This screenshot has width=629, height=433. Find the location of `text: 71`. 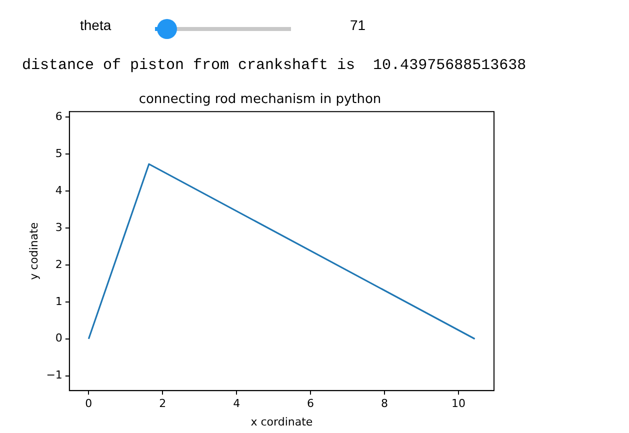

text: 71 is located at coordinates (358, 25).